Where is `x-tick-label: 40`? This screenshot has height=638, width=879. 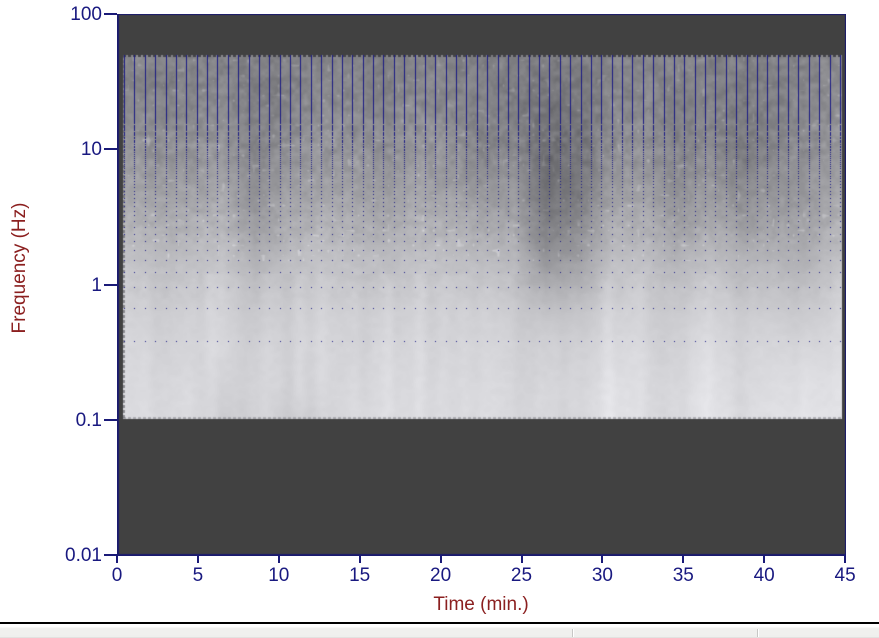 x-tick-label: 40 is located at coordinates (764, 575).